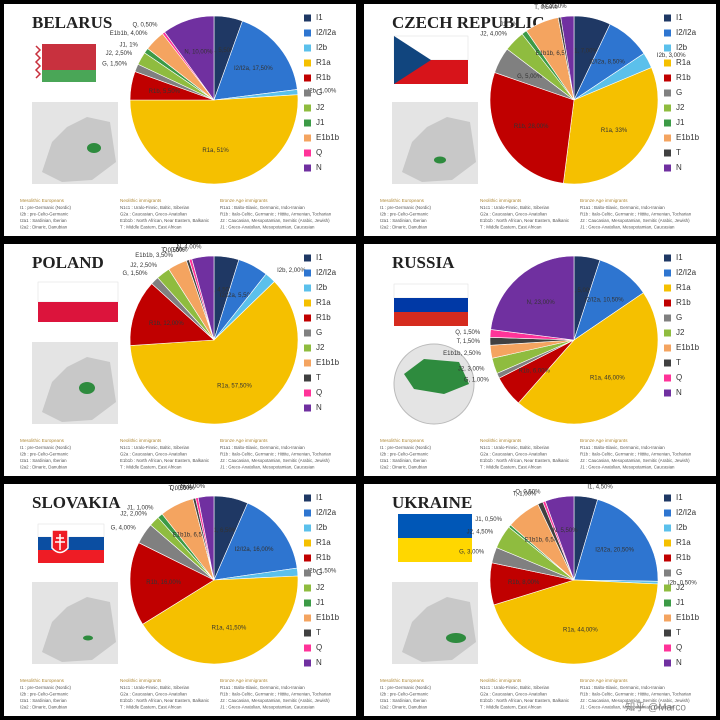 Image resolution: width=720 pixels, height=720 pixels. I want to click on legend-label: T, so click(318, 377).